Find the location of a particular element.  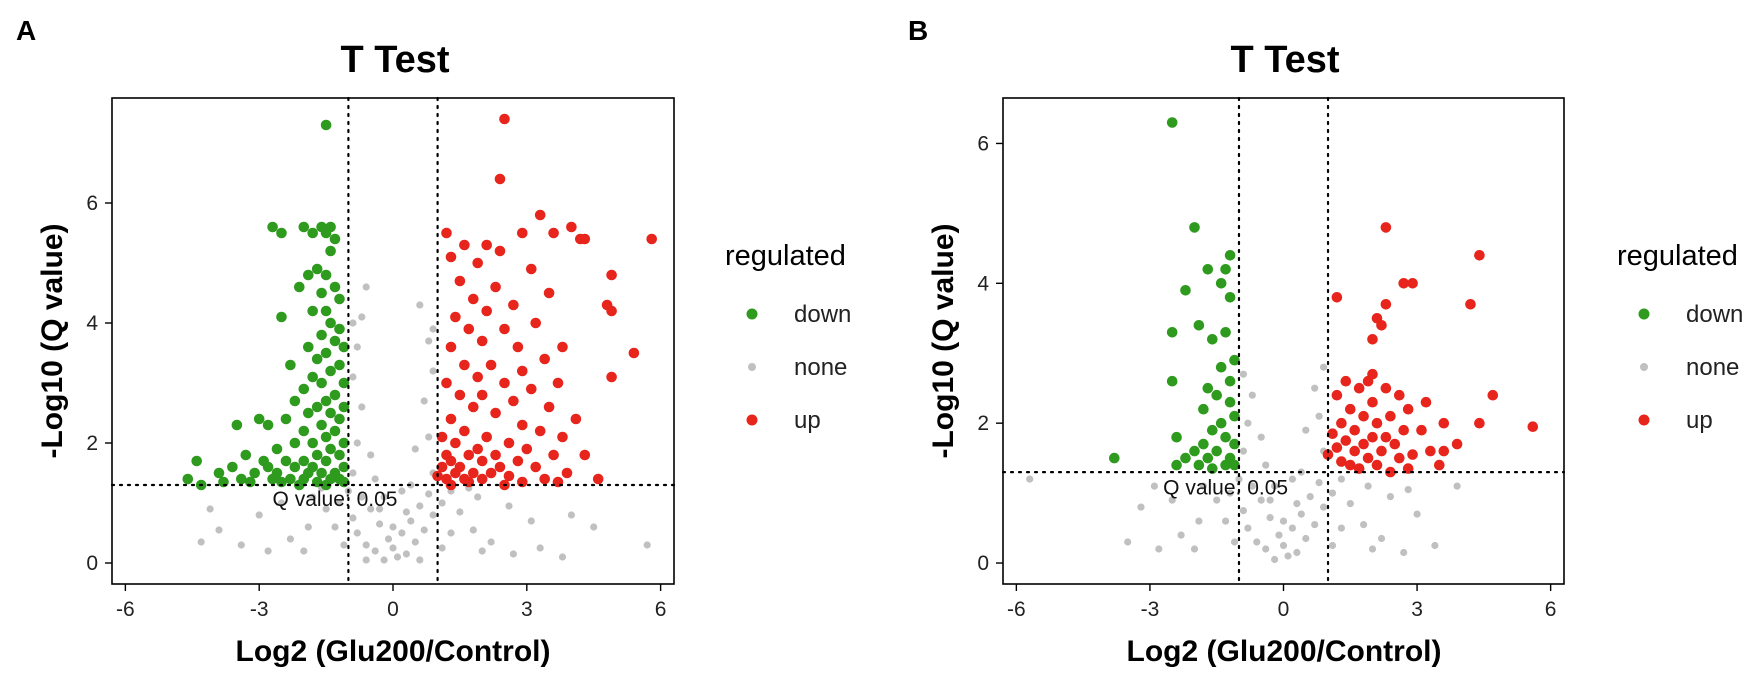

x-axis-ticks: -6 -3 0 3 6 is located at coordinates (1281, 602).